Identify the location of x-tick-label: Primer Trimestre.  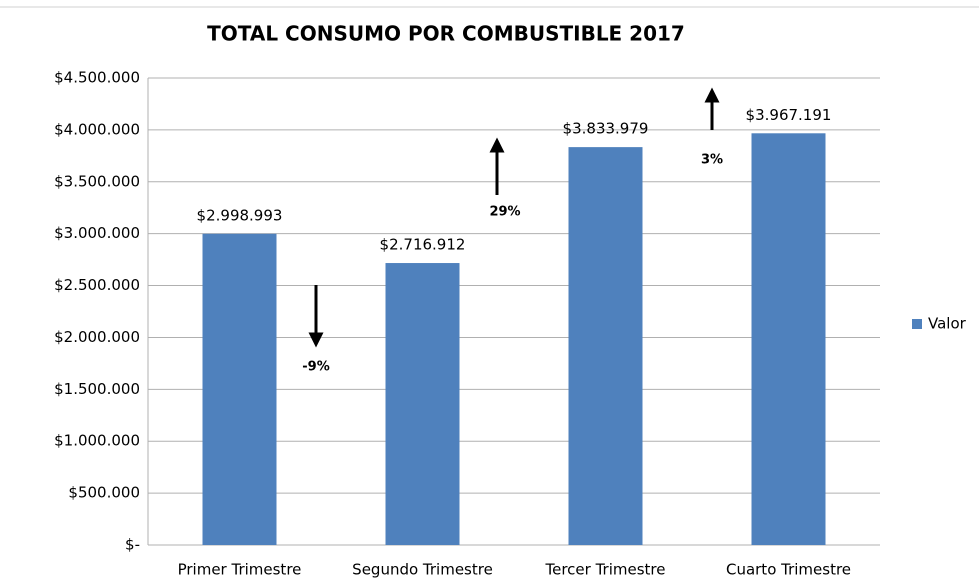
(240, 570).